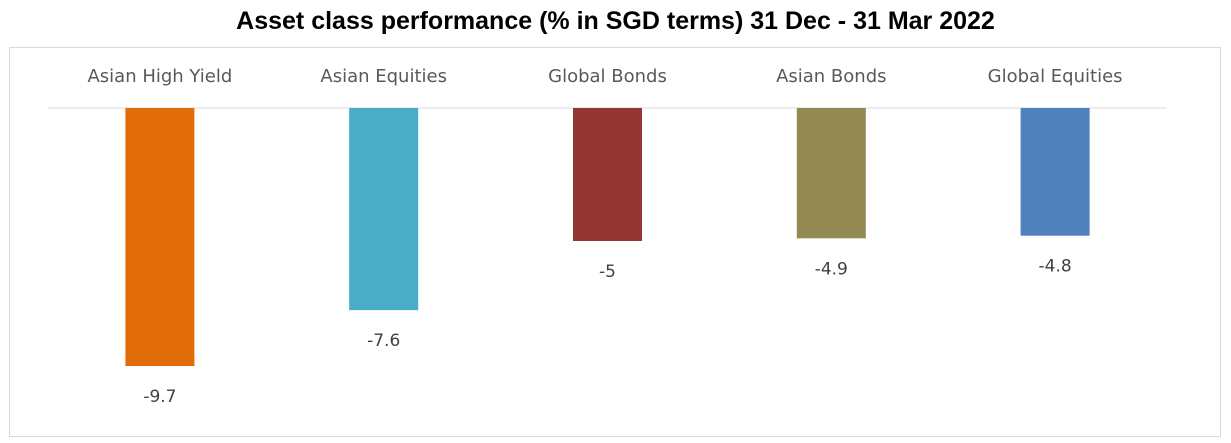 The image size is (1231, 443). What do you see at coordinates (159, 397) in the screenshot?
I see `data-label: -9.7` at bounding box center [159, 397].